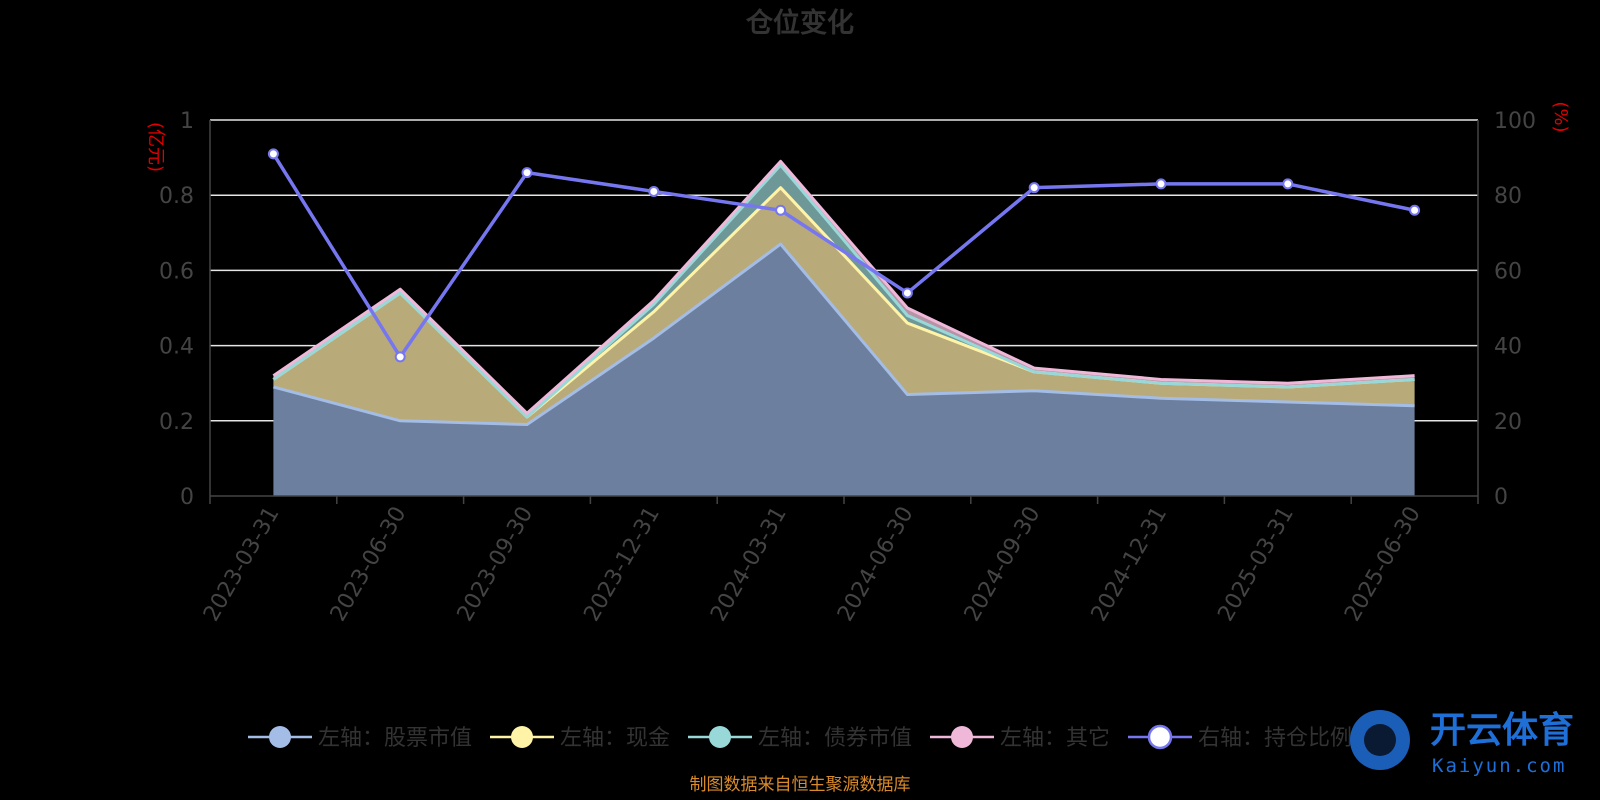 Image resolution: width=1600 pixels, height=800 pixels. I want to click on x-tick-label: 2024-06-30, so click(876, 564).